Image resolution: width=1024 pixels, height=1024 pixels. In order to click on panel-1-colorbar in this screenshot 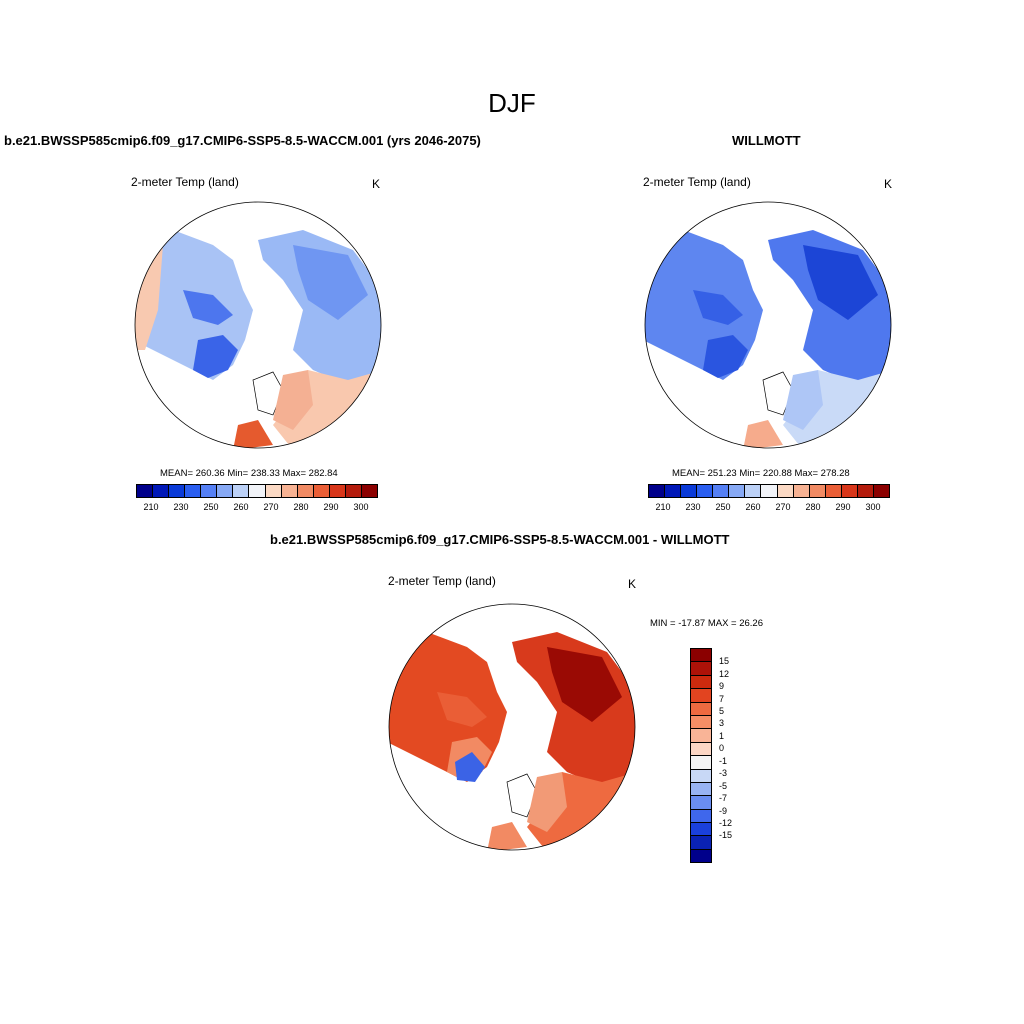, I will do `click(257, 491)`.